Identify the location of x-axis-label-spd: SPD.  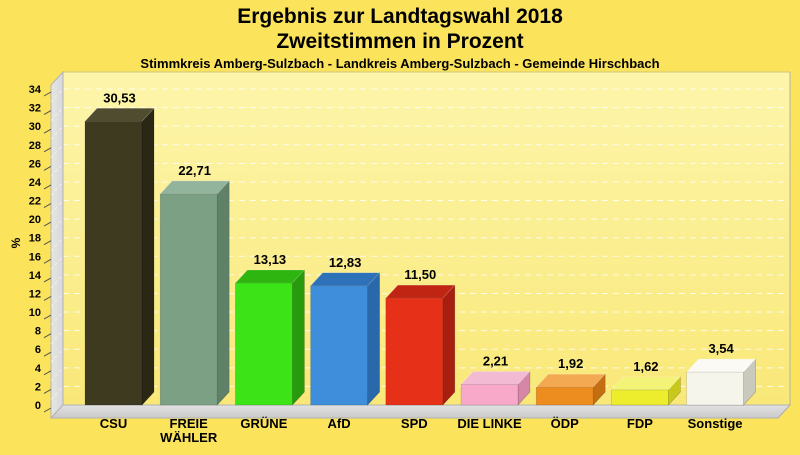
(414, 423).